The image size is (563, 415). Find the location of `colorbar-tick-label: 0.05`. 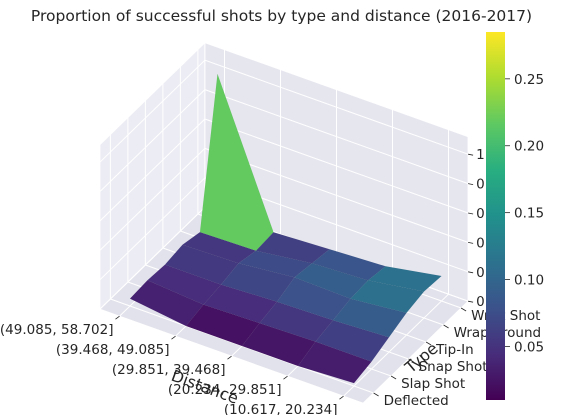

colorbar-tick-label: 0.05 is located at coordinates (529, 347).